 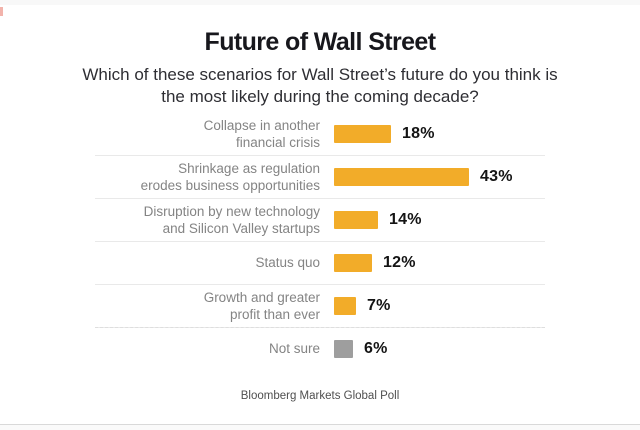 I want to click on value-label: 18%, so click(x=418, y=133).